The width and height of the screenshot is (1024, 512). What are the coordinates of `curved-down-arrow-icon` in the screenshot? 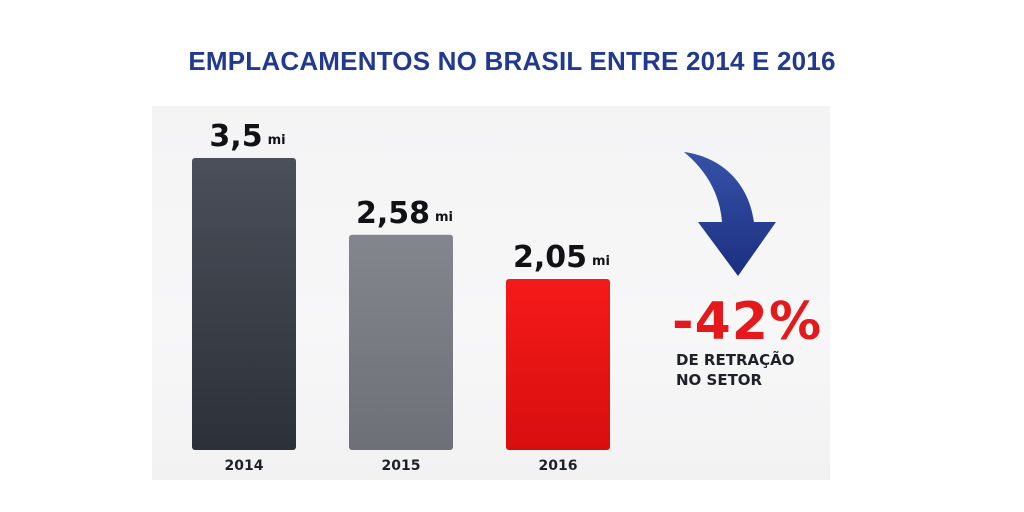 It's located at (730, 214).